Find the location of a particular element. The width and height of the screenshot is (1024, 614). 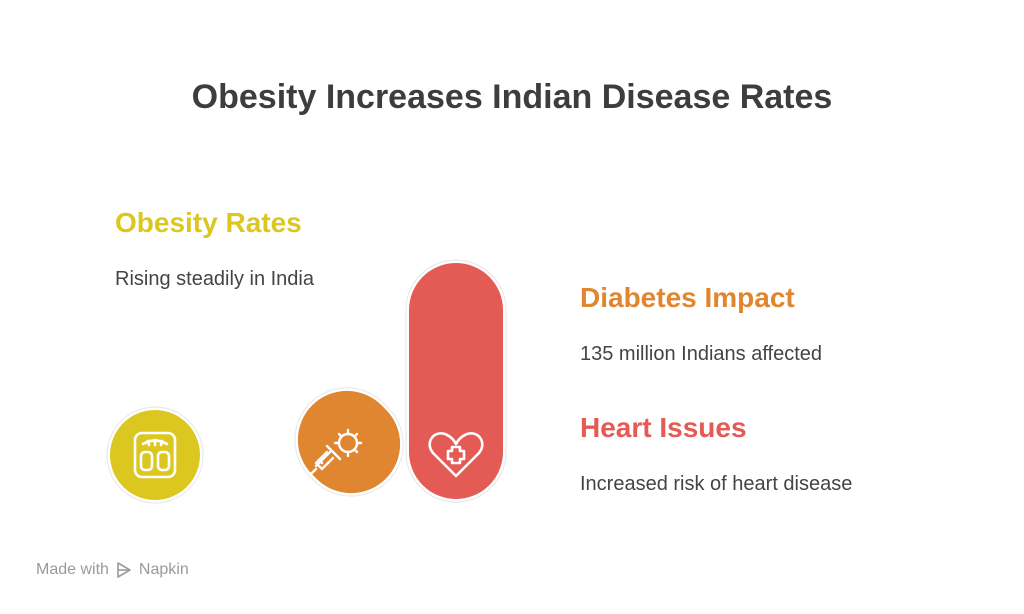

napkin-logo-icon is located at coordinates (124, 570).